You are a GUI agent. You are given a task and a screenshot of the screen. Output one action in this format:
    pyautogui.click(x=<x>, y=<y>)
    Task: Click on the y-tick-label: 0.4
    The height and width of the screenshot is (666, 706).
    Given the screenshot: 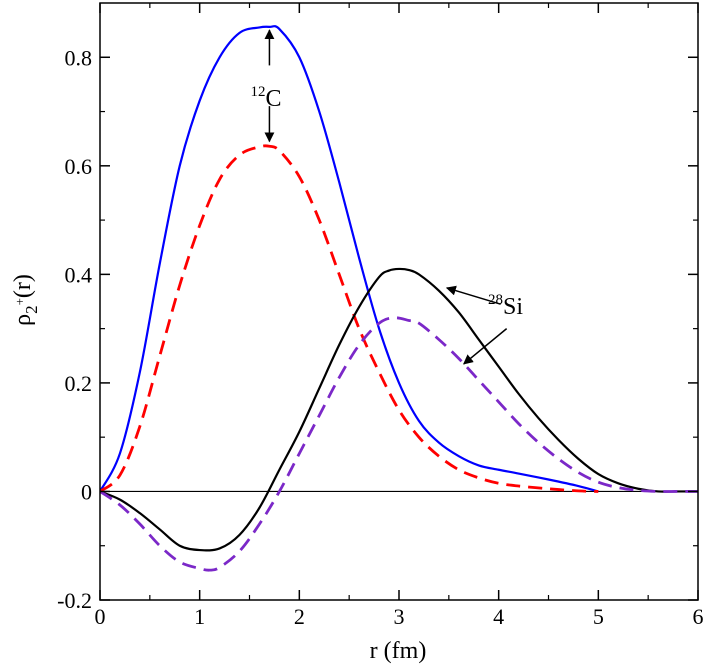 What is the action you would take?
    pyautogui.click(x=79, y=274)
    